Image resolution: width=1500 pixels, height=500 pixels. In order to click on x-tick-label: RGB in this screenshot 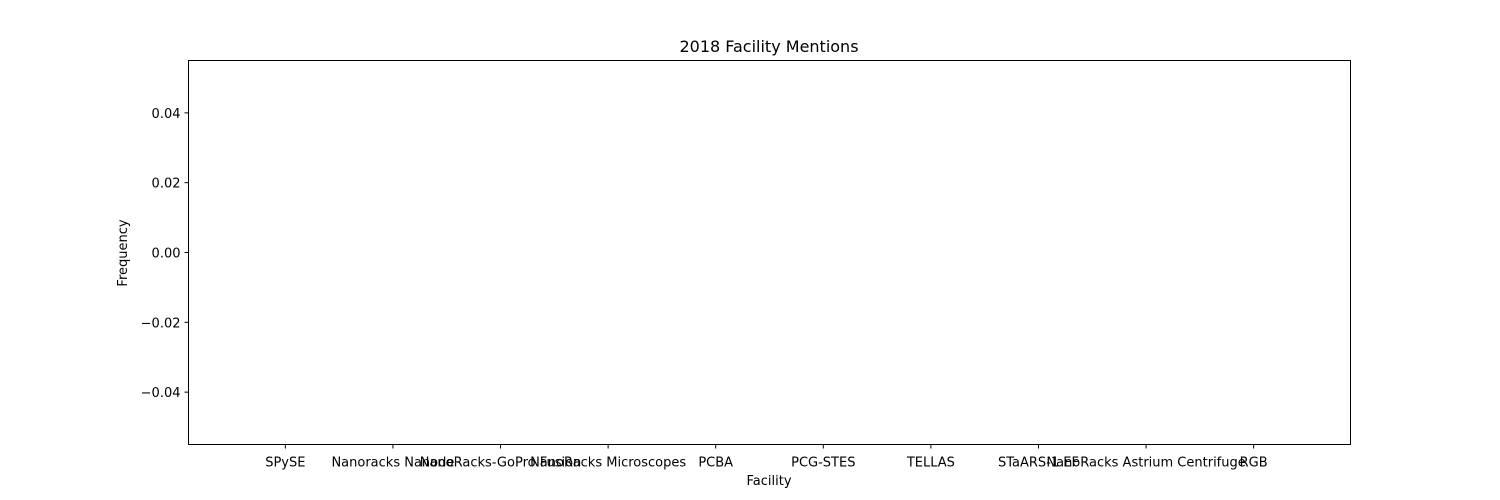, I will do `click(1254, 463)`.